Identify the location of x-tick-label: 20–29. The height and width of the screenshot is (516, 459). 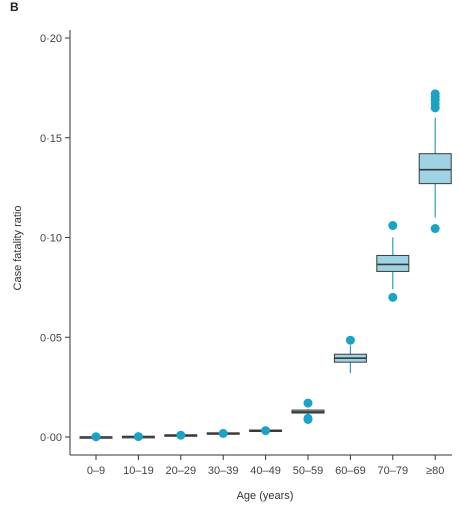
(181, 471).